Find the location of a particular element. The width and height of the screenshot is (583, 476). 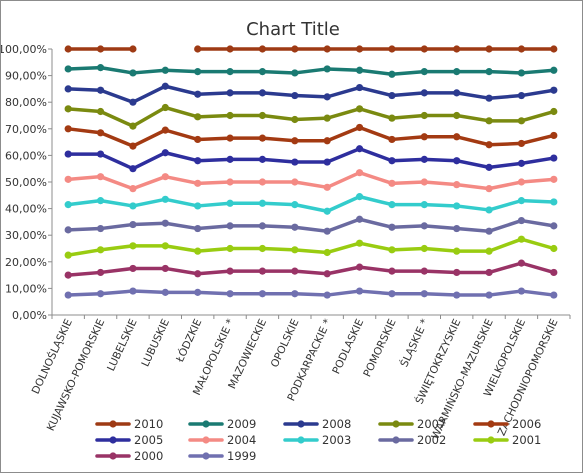

legend-label: 2003 is located at coordinates (336, 440).